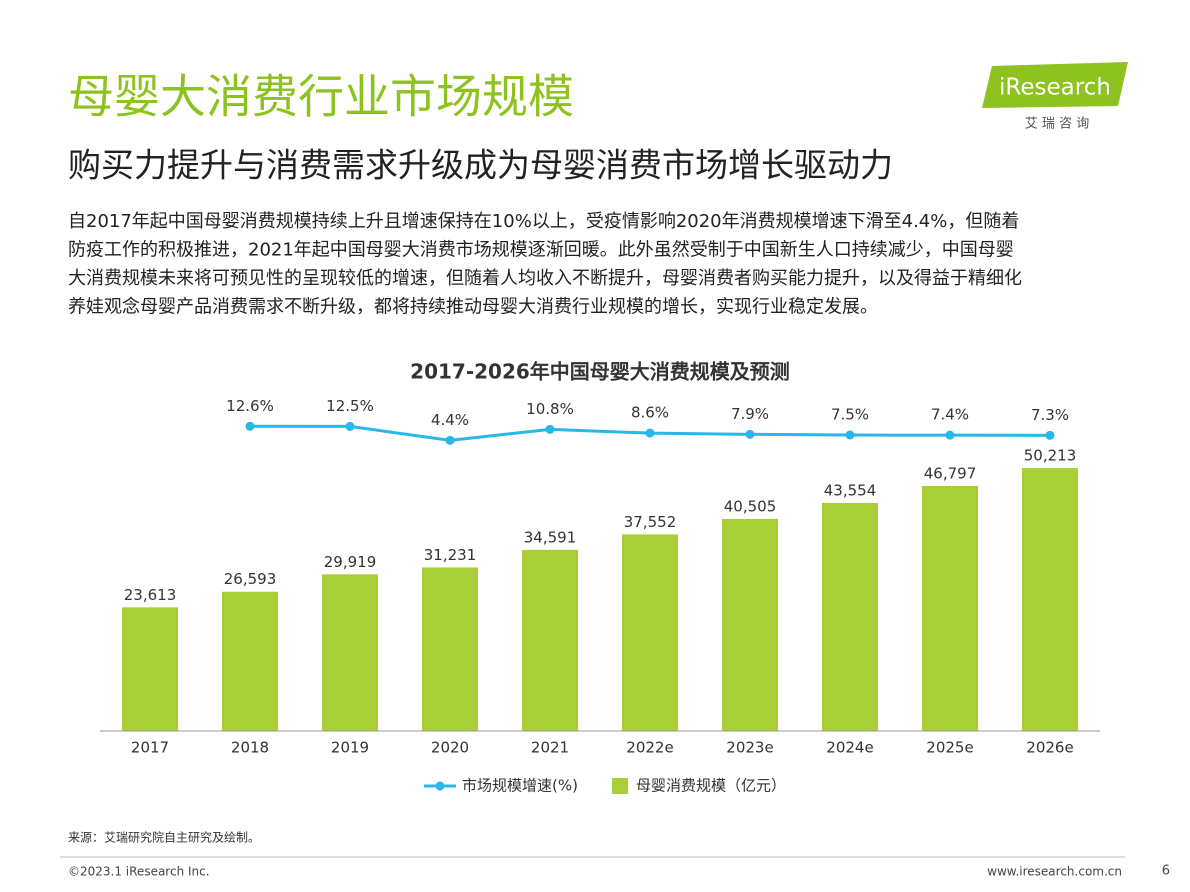  Describe the element at coordinates (450, 748) in the screenshot. I see `x-tick-label: 2020` at that location.